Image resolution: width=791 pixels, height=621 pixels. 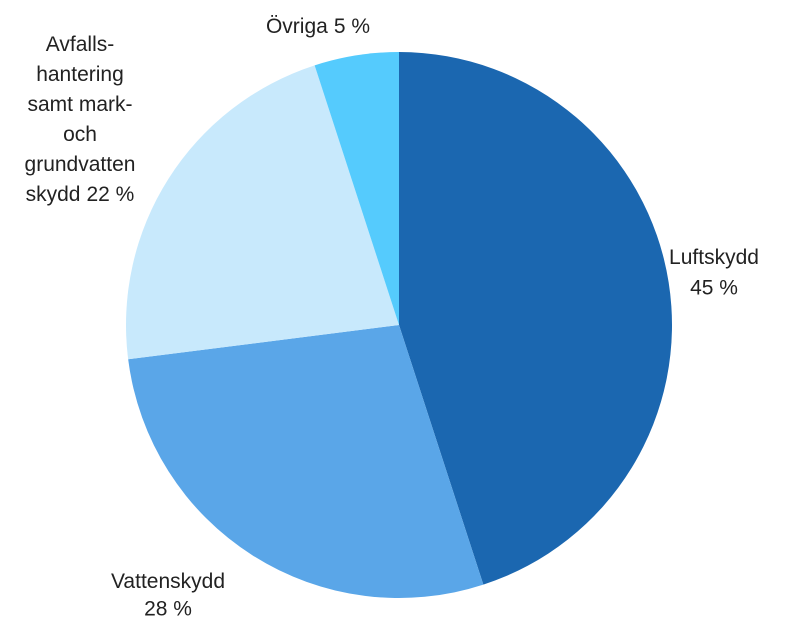 I want to click on category-label: hantering, so click(x=80, y=74).